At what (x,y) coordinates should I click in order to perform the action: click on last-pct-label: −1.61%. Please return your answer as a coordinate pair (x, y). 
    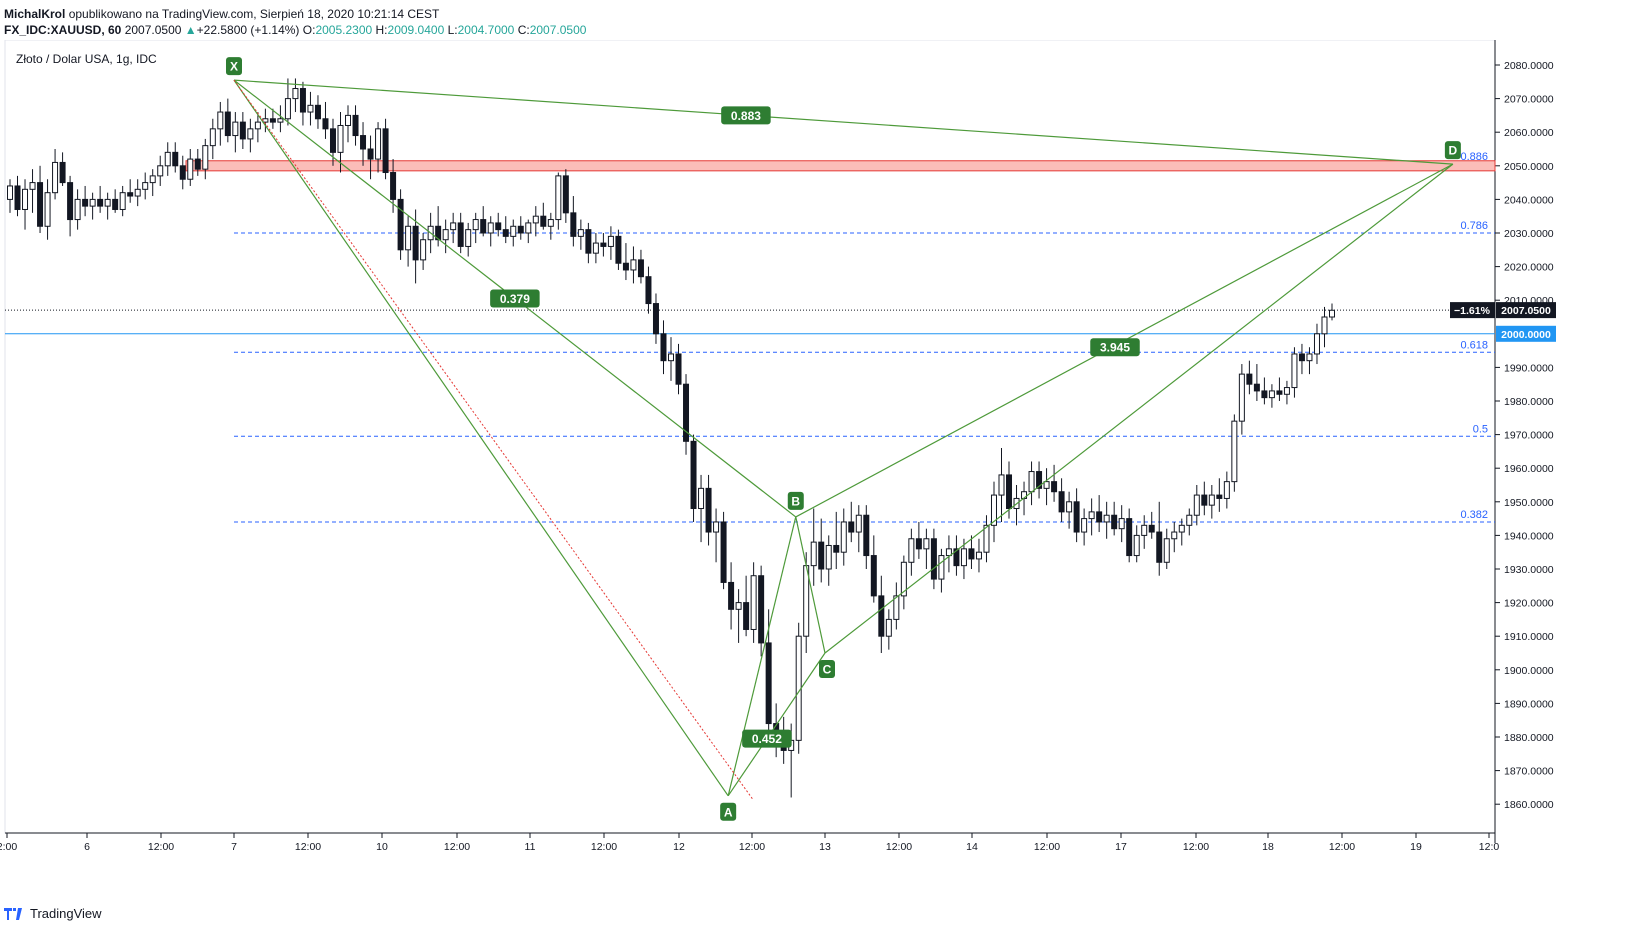
    Looking at the image, I should click on (1472, 311).